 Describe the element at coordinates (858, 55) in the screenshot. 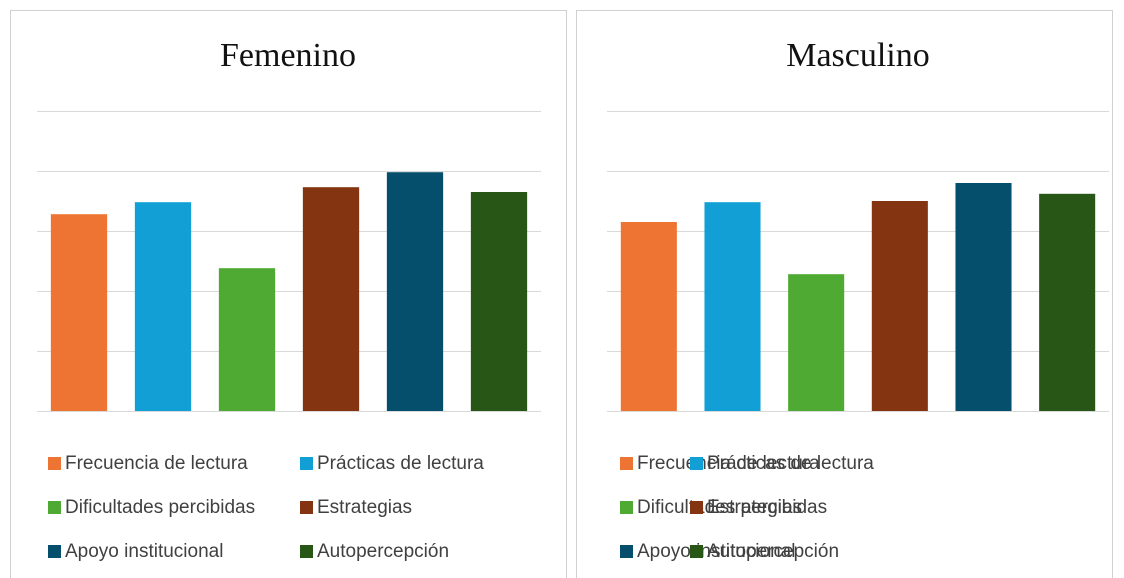

I see `chart-title: Masculino` at that location.